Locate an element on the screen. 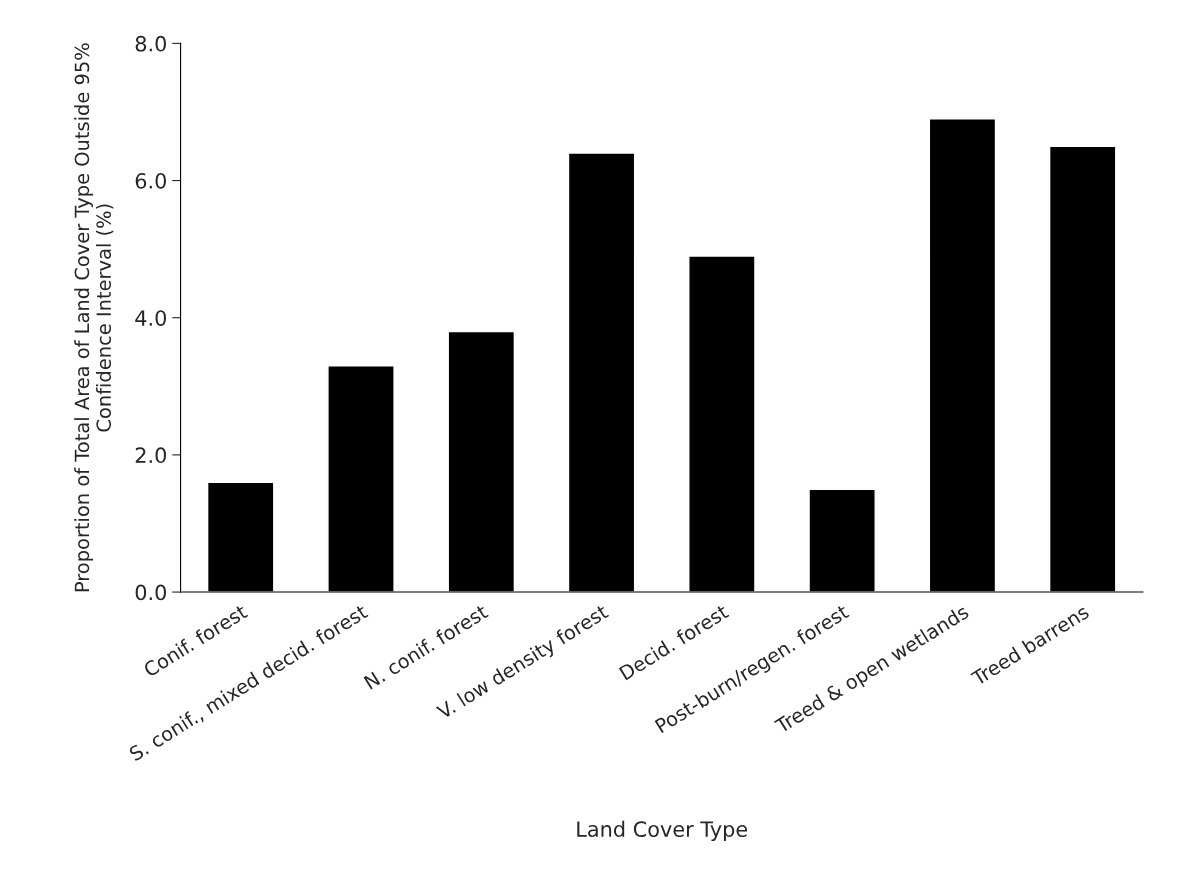 The height and width of the screenshot is (885, 1188). y-tick-label: 0.0 is located at coordinates (150, 592).